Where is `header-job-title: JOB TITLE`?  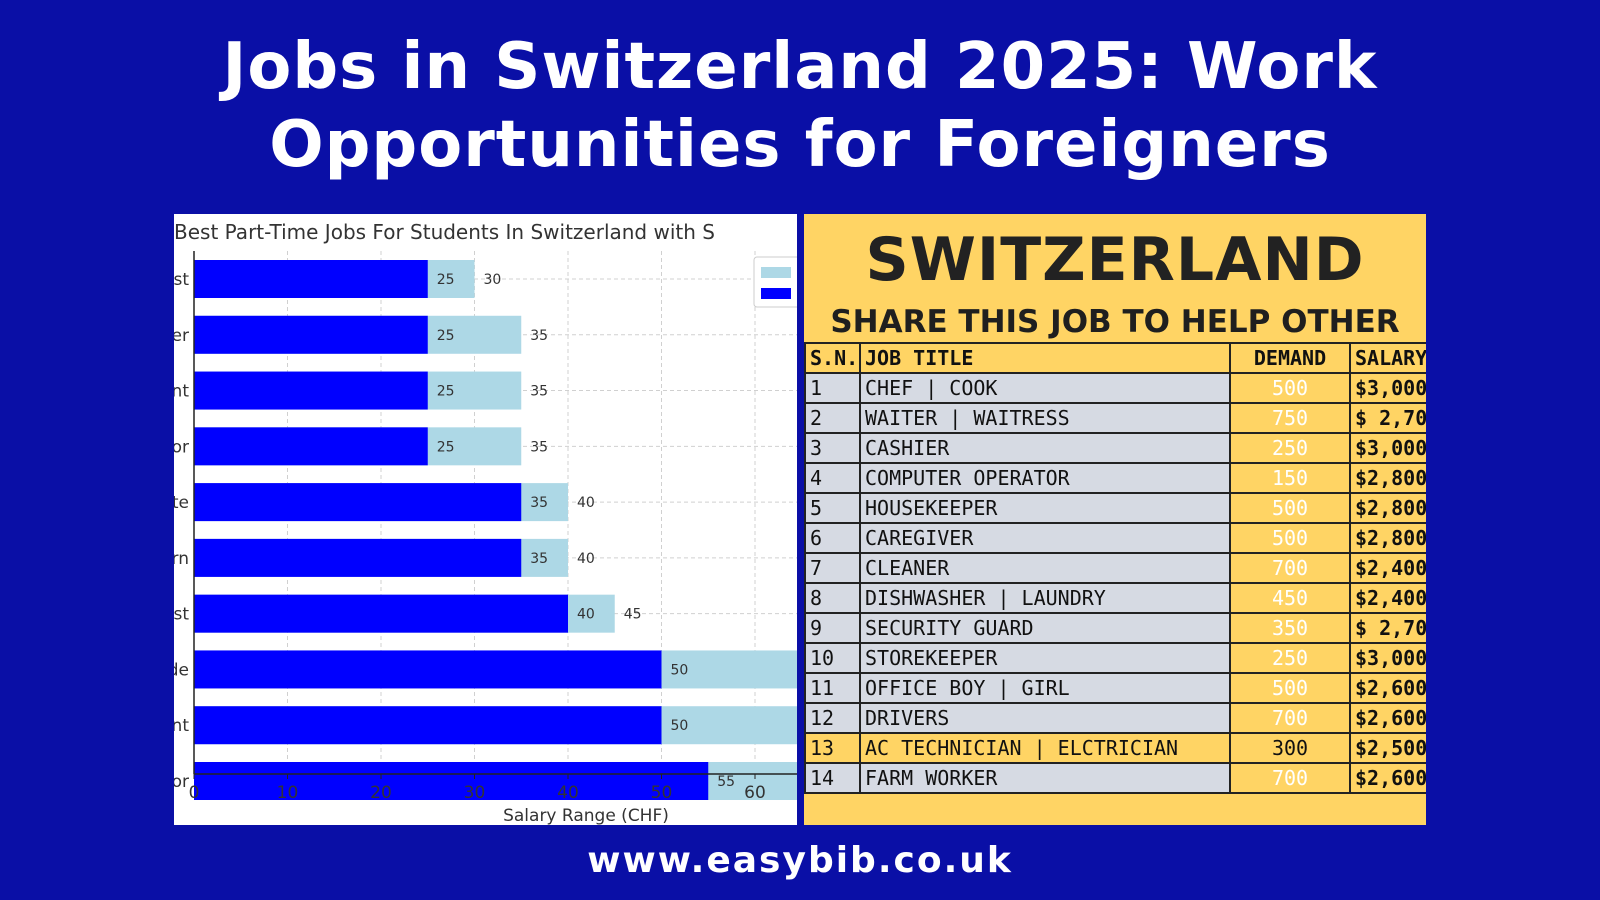
header-job-title: JOB TITLE is located at coordinates (1045, 358).